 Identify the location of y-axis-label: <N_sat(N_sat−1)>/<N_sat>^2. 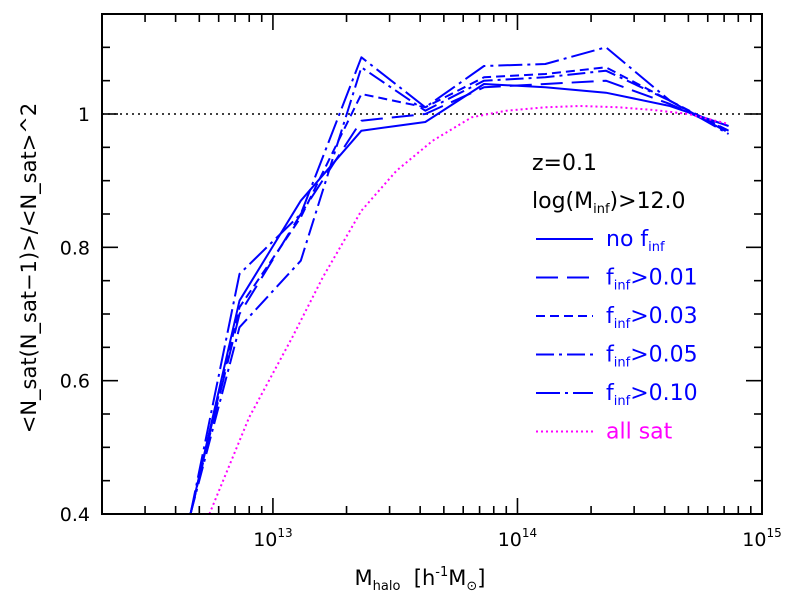
(29, 268).